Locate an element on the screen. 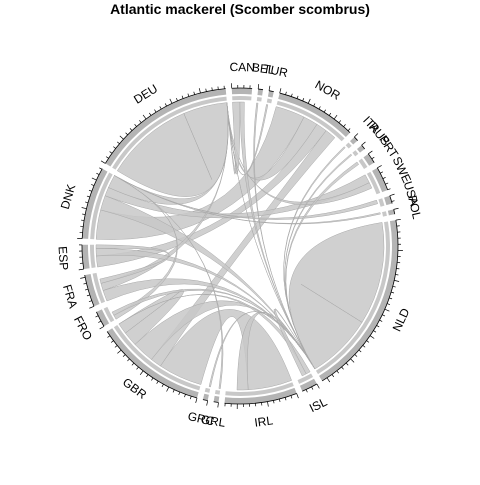  sector-inner-bel is located at coordinates (259, 99).